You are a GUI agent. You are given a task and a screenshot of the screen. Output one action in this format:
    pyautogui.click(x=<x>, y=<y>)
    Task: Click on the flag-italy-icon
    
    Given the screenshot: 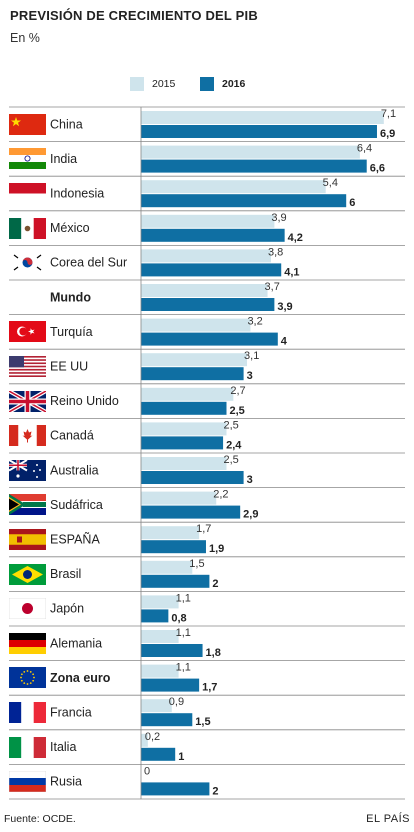 What is the action you would take?
    pyautogui.click(x=27, y=747)
    